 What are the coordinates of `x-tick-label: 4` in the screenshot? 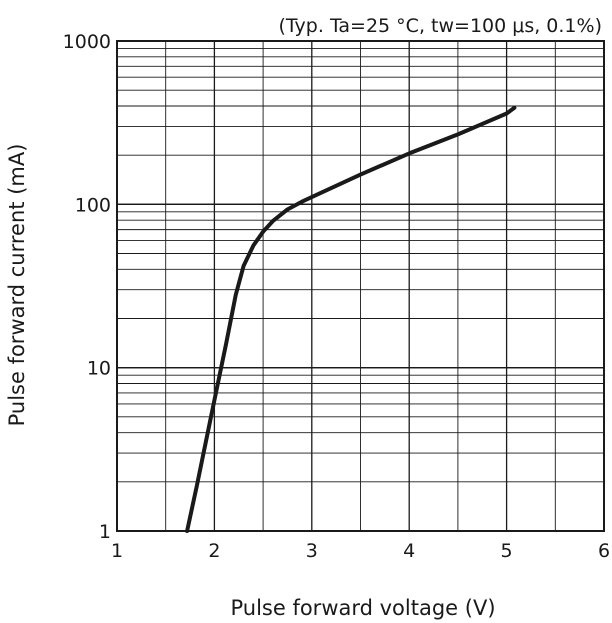 It's located at (409, 551).